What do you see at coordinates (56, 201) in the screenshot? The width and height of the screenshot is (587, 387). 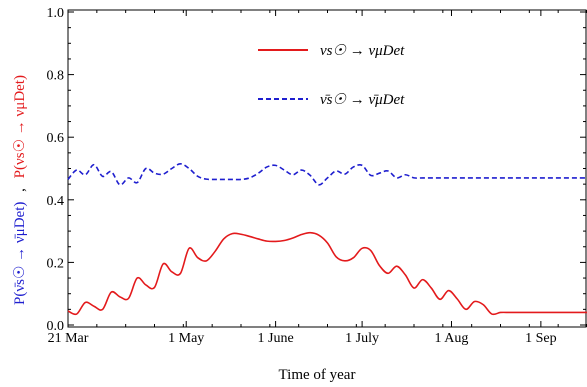 I see `y-tick-label: 0.4` at bounding box center [56, 201].